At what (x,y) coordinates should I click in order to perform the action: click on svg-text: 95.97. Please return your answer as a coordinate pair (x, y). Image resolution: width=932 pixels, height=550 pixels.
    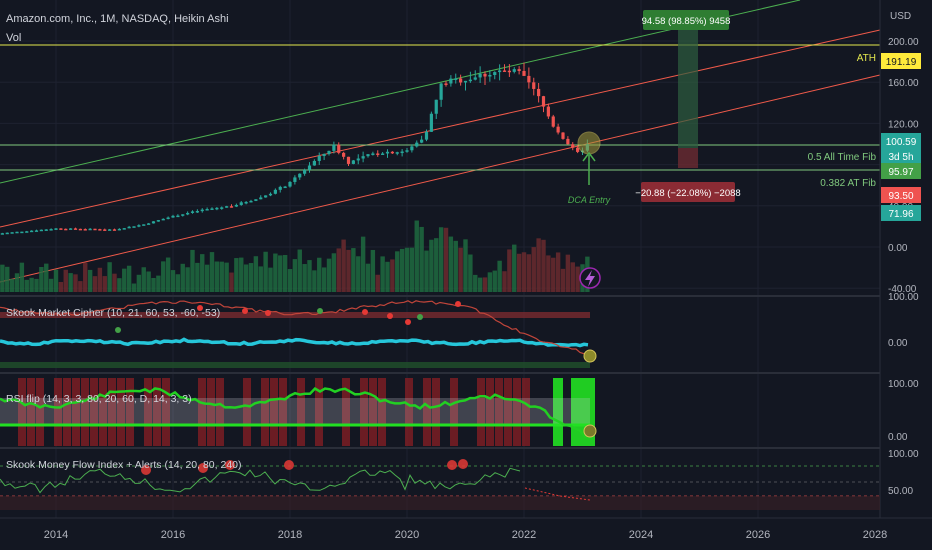
    Looking at the image, I should click on (900, 172).